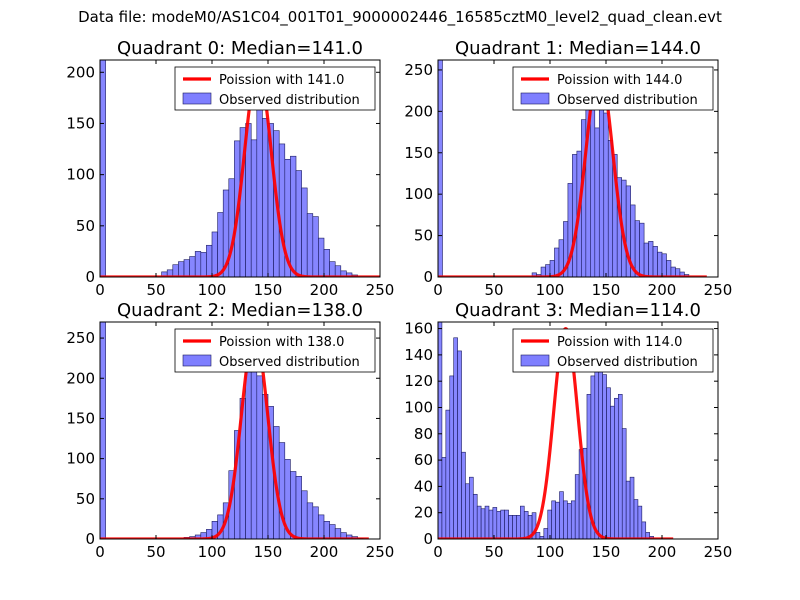 The image size is (800, 600). I want to click on legend: Poission with 114.0 Observed distribution, so click(613, 350).